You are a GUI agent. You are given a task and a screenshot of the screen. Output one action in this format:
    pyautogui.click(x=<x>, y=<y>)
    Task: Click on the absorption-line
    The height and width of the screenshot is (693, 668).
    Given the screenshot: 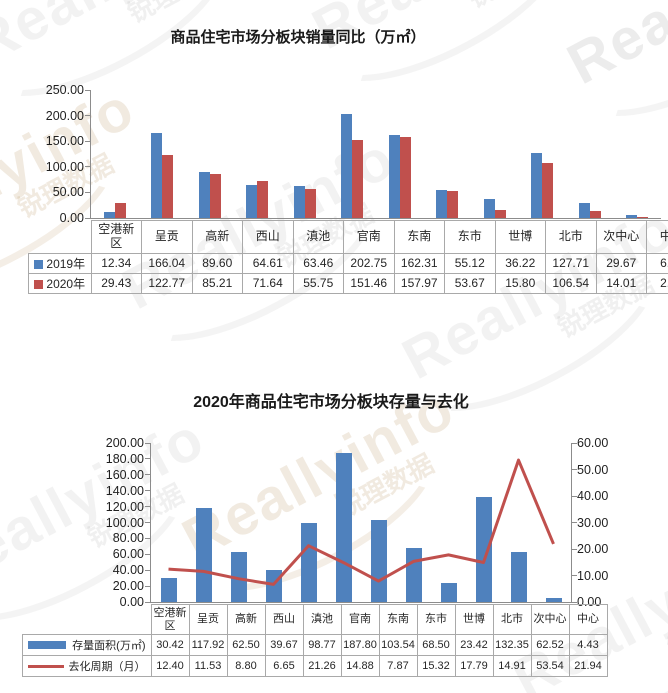 What is the action you would take?
    pyautogui.click(x=361, y=522)
    